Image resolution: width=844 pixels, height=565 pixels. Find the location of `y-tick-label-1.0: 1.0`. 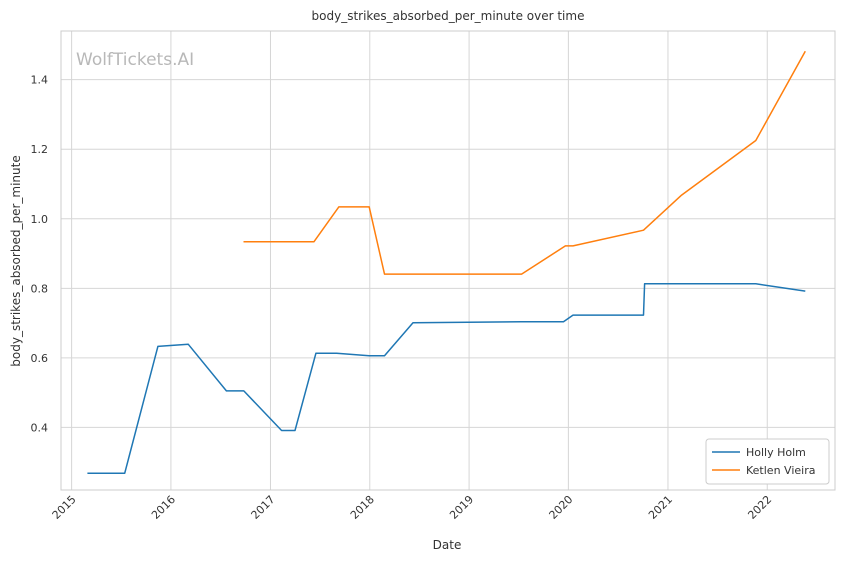

y-tick-label-1.0: 1.0 is located at coordinates (40, 219).